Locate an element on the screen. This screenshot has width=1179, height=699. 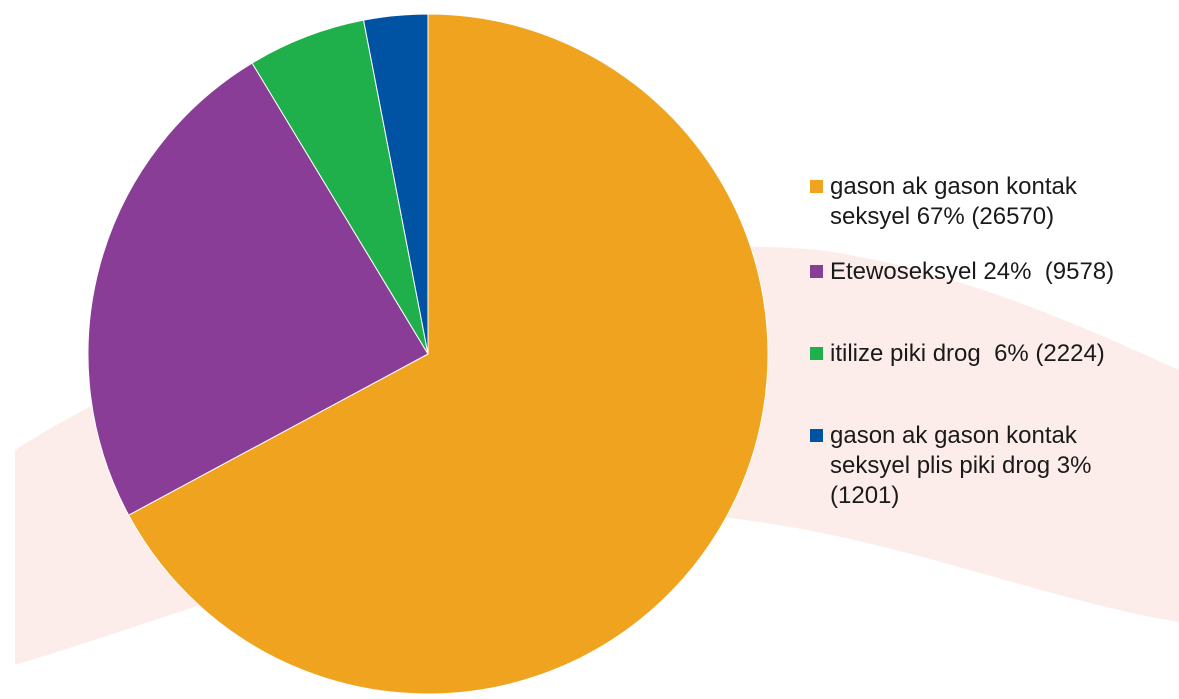
pie-slice is located at coordinates (395, 184).